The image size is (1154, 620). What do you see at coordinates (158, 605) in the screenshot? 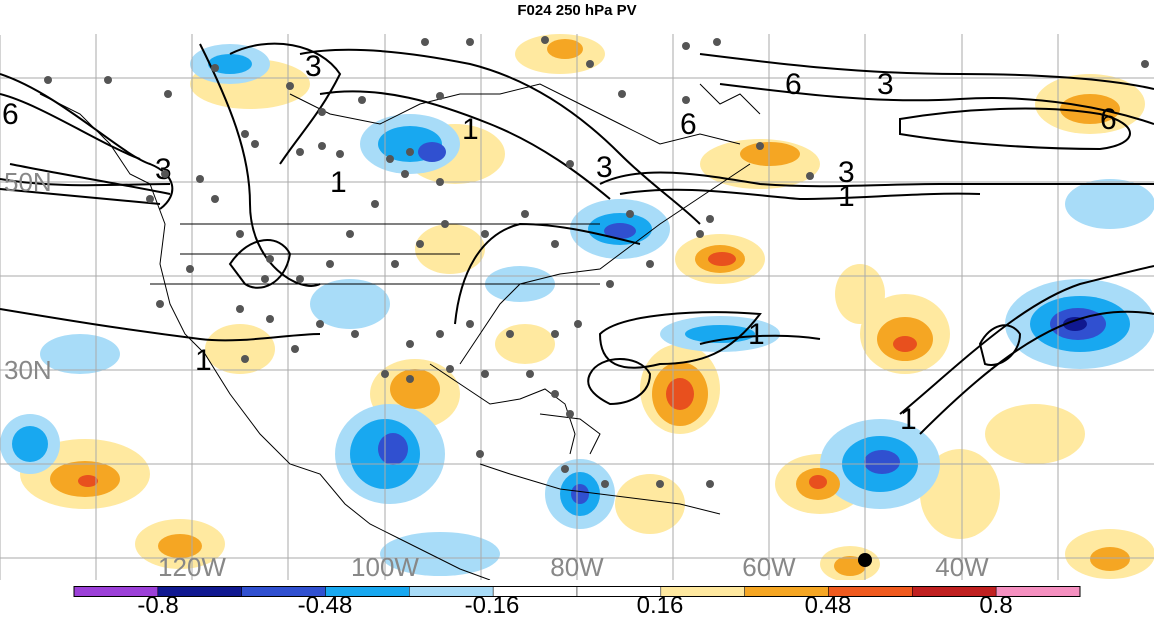
I see `colorbar-tick-label: -0.8` at bounding box center [158, 605].